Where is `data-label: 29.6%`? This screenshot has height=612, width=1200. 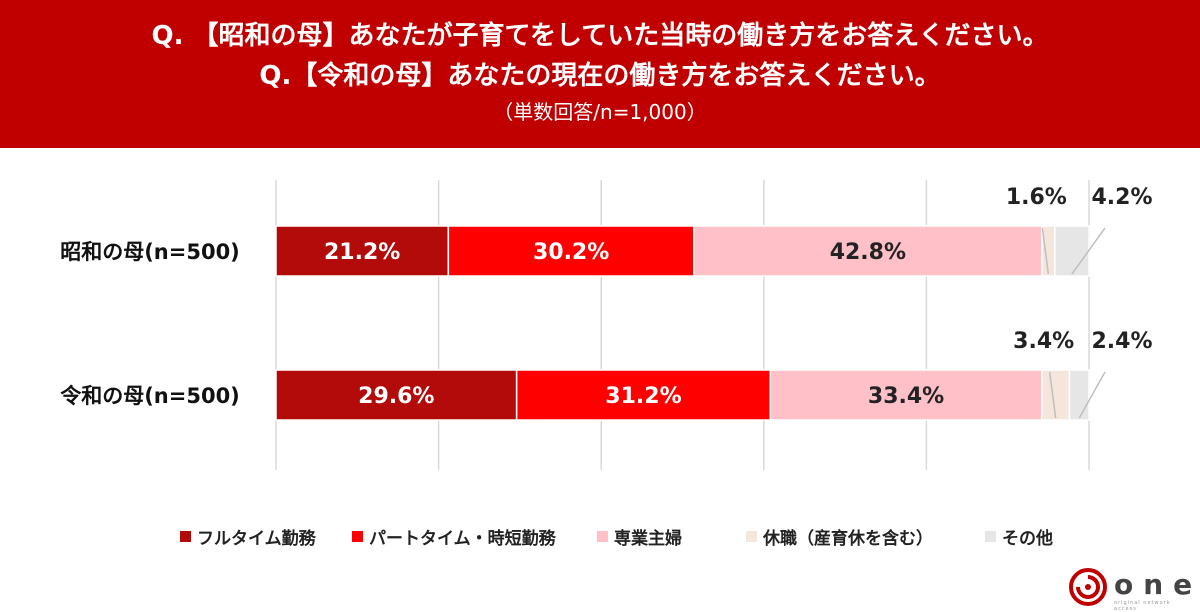 data-label: 29.6% is located at coordinates (396, 396).